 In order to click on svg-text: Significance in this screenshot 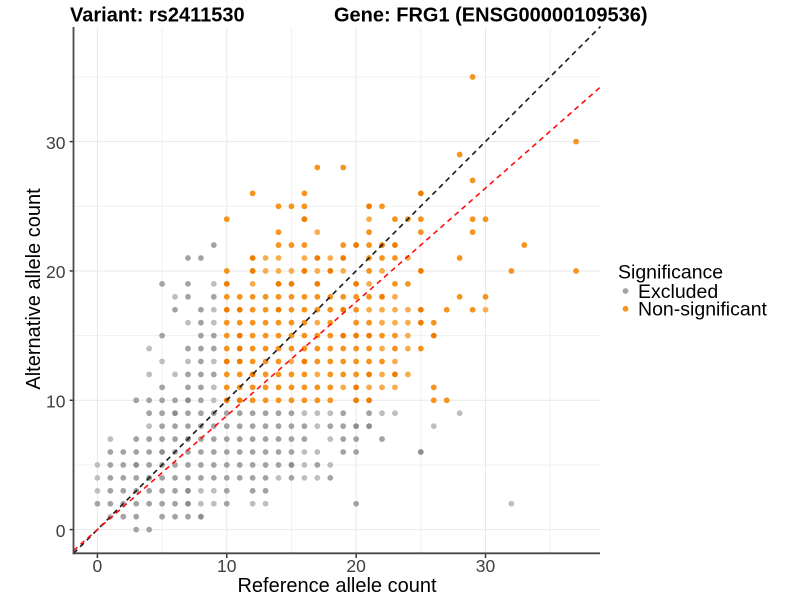, I will do `click(670, 272)`.